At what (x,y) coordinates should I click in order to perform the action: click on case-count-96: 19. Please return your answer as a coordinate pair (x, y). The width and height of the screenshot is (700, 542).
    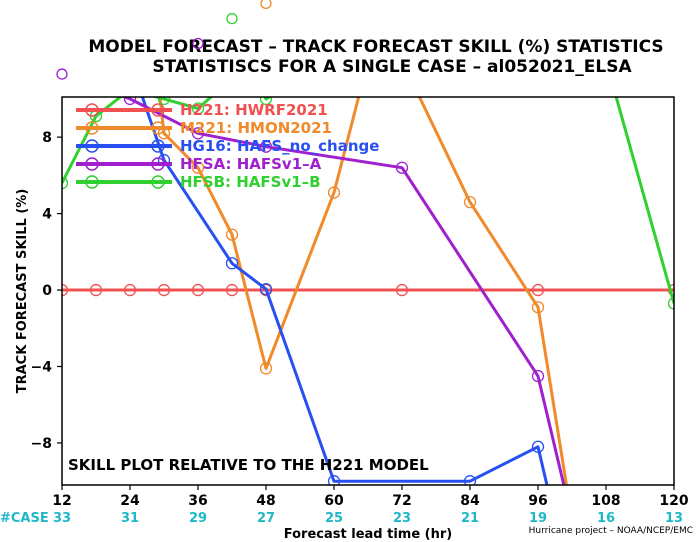
    Looking at the image, I should click on (538, 518).